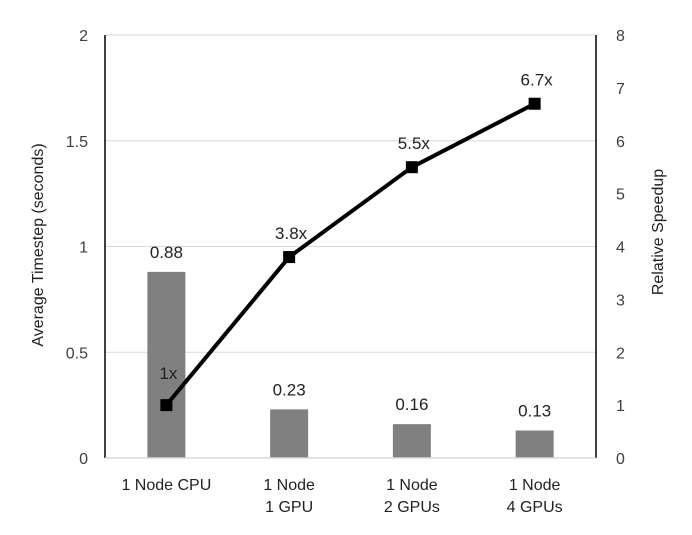  What do you see at coordinates (620, 142) in the screenshot?
I see `y-right-tick-label: 6` at bounding box center [620, 142].